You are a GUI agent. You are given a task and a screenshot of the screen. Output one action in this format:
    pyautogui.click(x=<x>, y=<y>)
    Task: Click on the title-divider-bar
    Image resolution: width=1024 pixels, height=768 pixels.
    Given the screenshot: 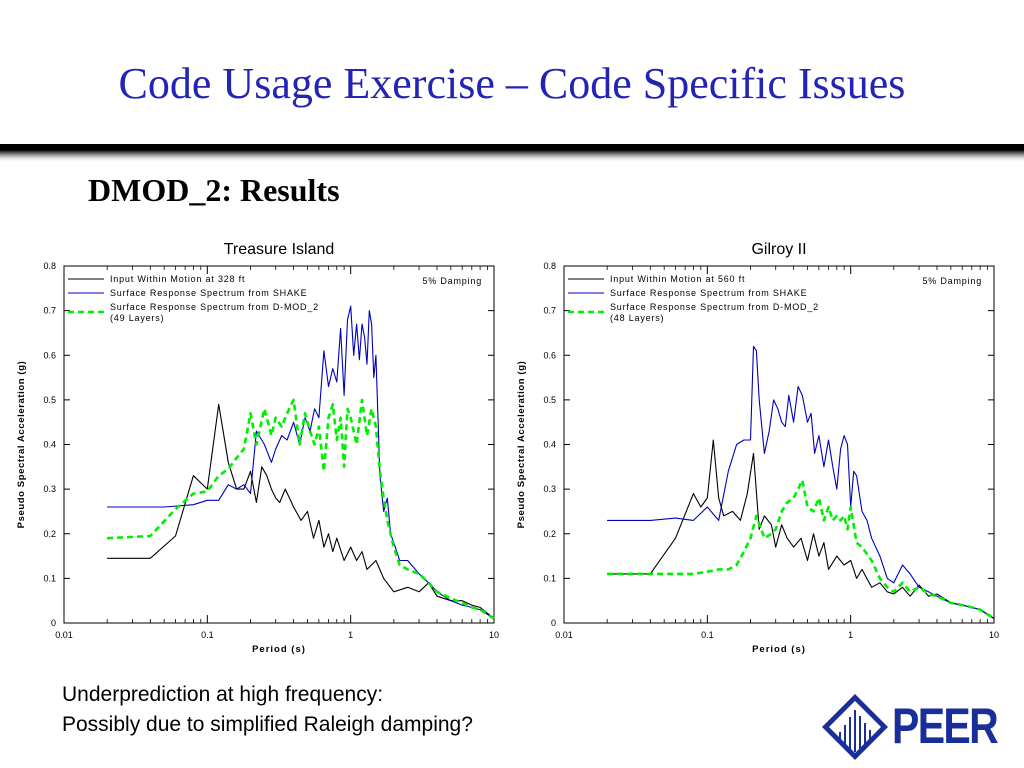 What is the action you would take?
    pyautogui.click(x=512, y=152)
    